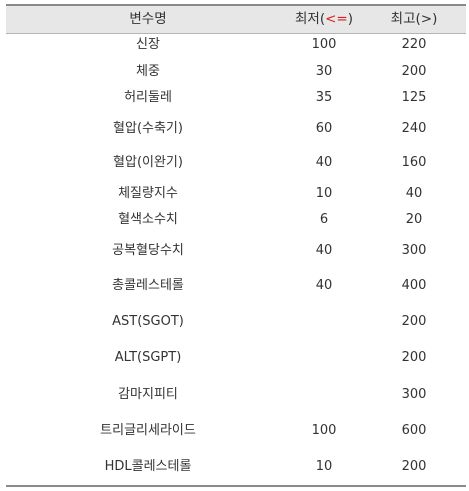 This screenshot has height=491, width=469. What do you see at coordinates (414, 44) in the screenshot?
I see `row-max: 220` at bounding box center [414, 44].